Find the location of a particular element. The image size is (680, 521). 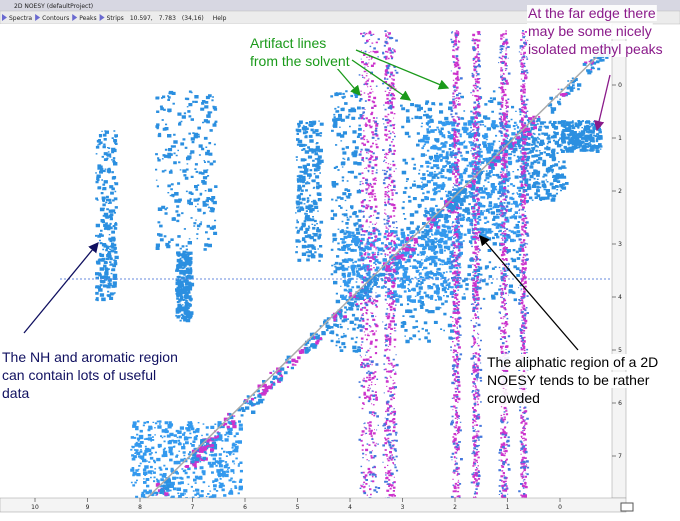

menu-item: Peaks is located at coordinates (87, 18).